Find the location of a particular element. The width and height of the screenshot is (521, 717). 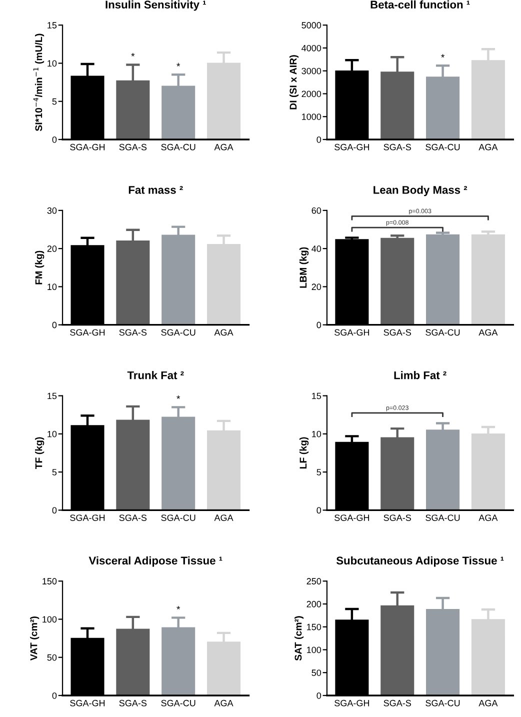

chart-title: Limb Fat ² is located at coordinates (420, 375).